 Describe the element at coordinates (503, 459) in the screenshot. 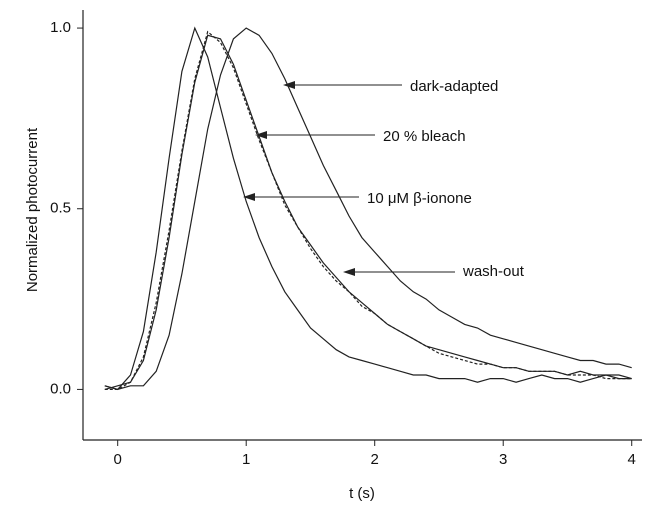

I see `x-tick-label: 3` at that location.